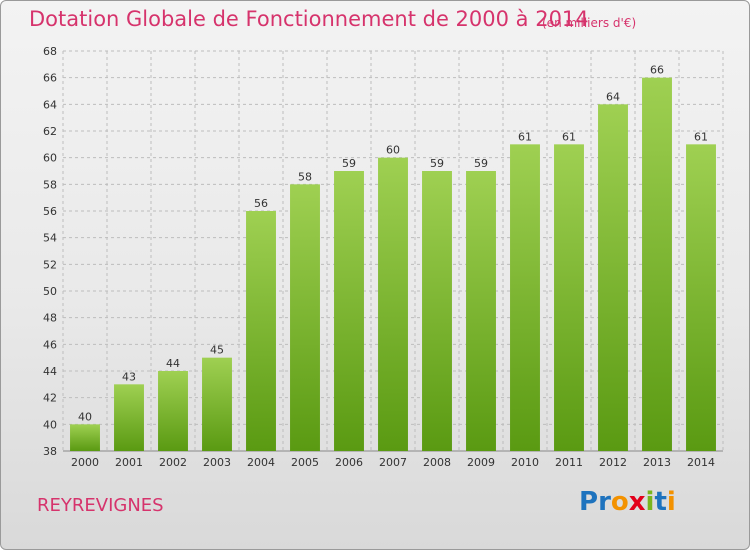  What do you see at coordinates (50, 158) in the screenshot?
I see `y-tick-label: 60` at bounding box center [50, 158].